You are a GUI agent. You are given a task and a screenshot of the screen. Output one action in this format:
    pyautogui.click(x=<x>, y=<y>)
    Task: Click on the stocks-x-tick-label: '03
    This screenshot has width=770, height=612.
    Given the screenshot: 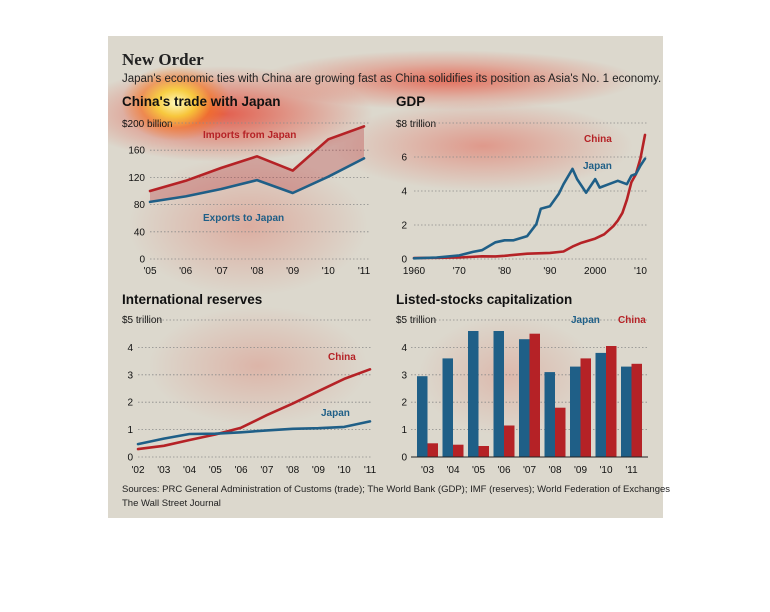 What is the action you would take?
    pyautogui.click(x=427, y=470)
    